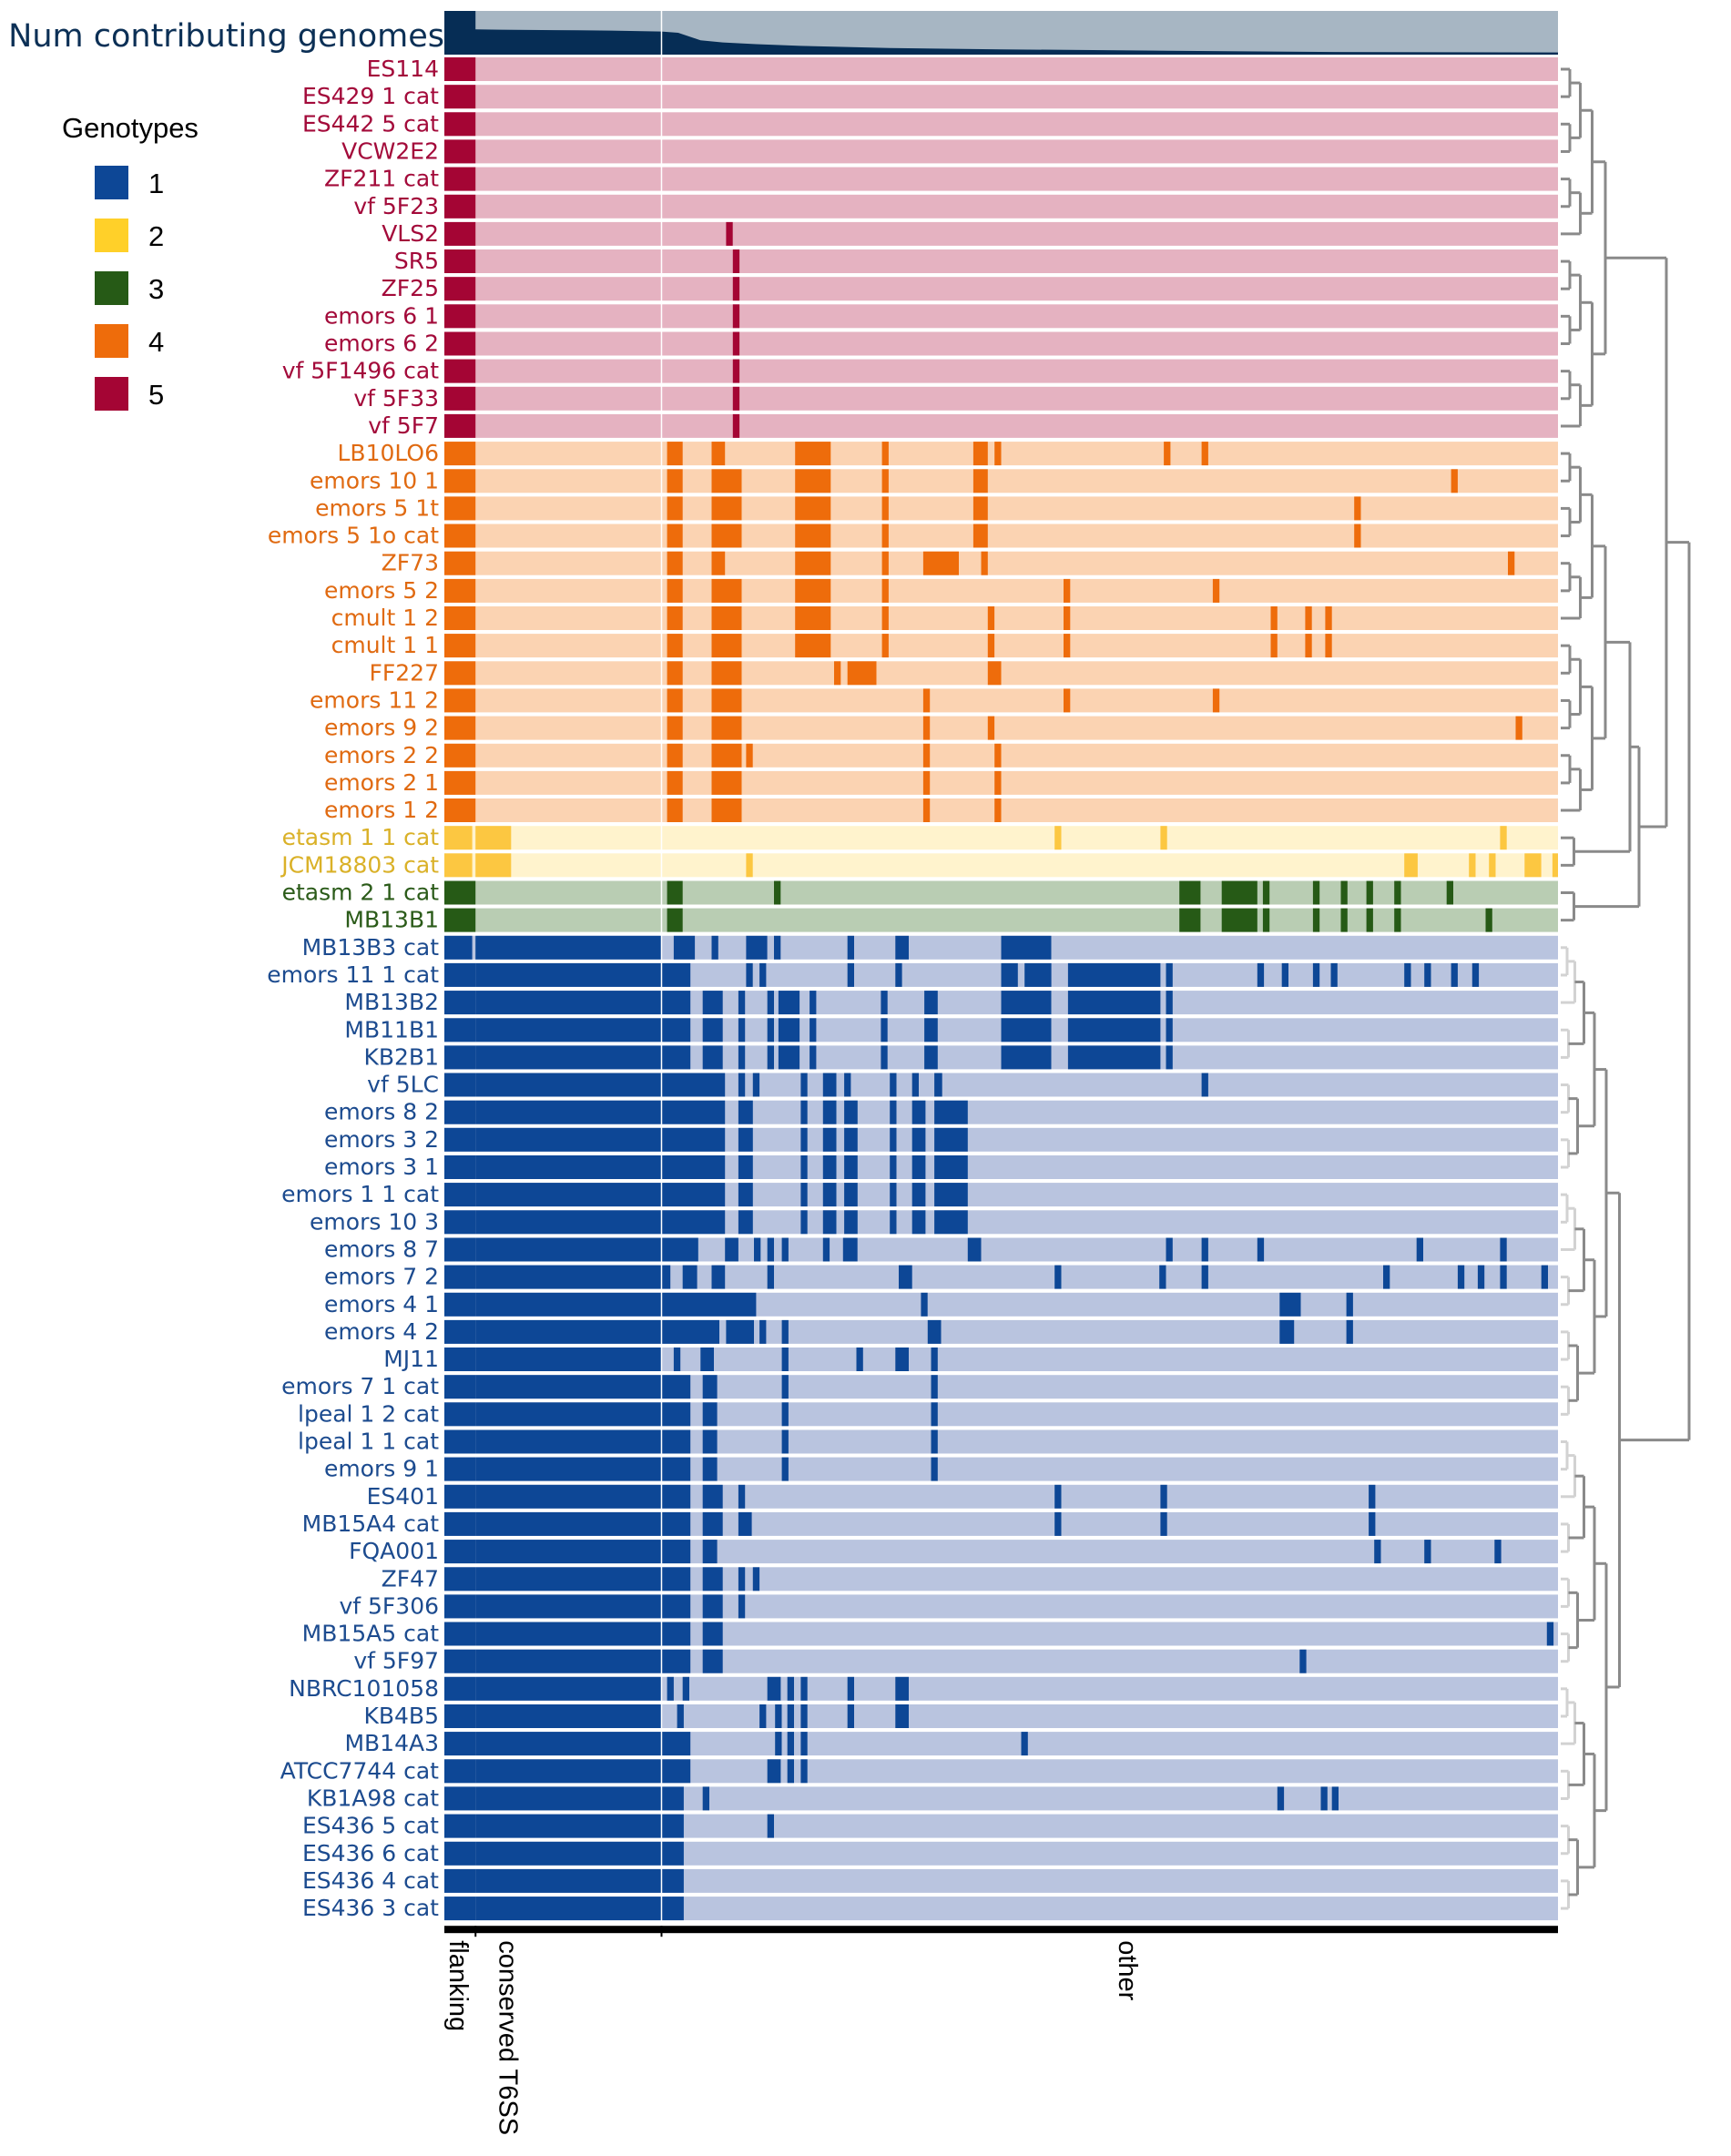  Describe the element at coordinates (945, 618) in the screenshot. I see `genome-row: cmult 1 2` at that location.